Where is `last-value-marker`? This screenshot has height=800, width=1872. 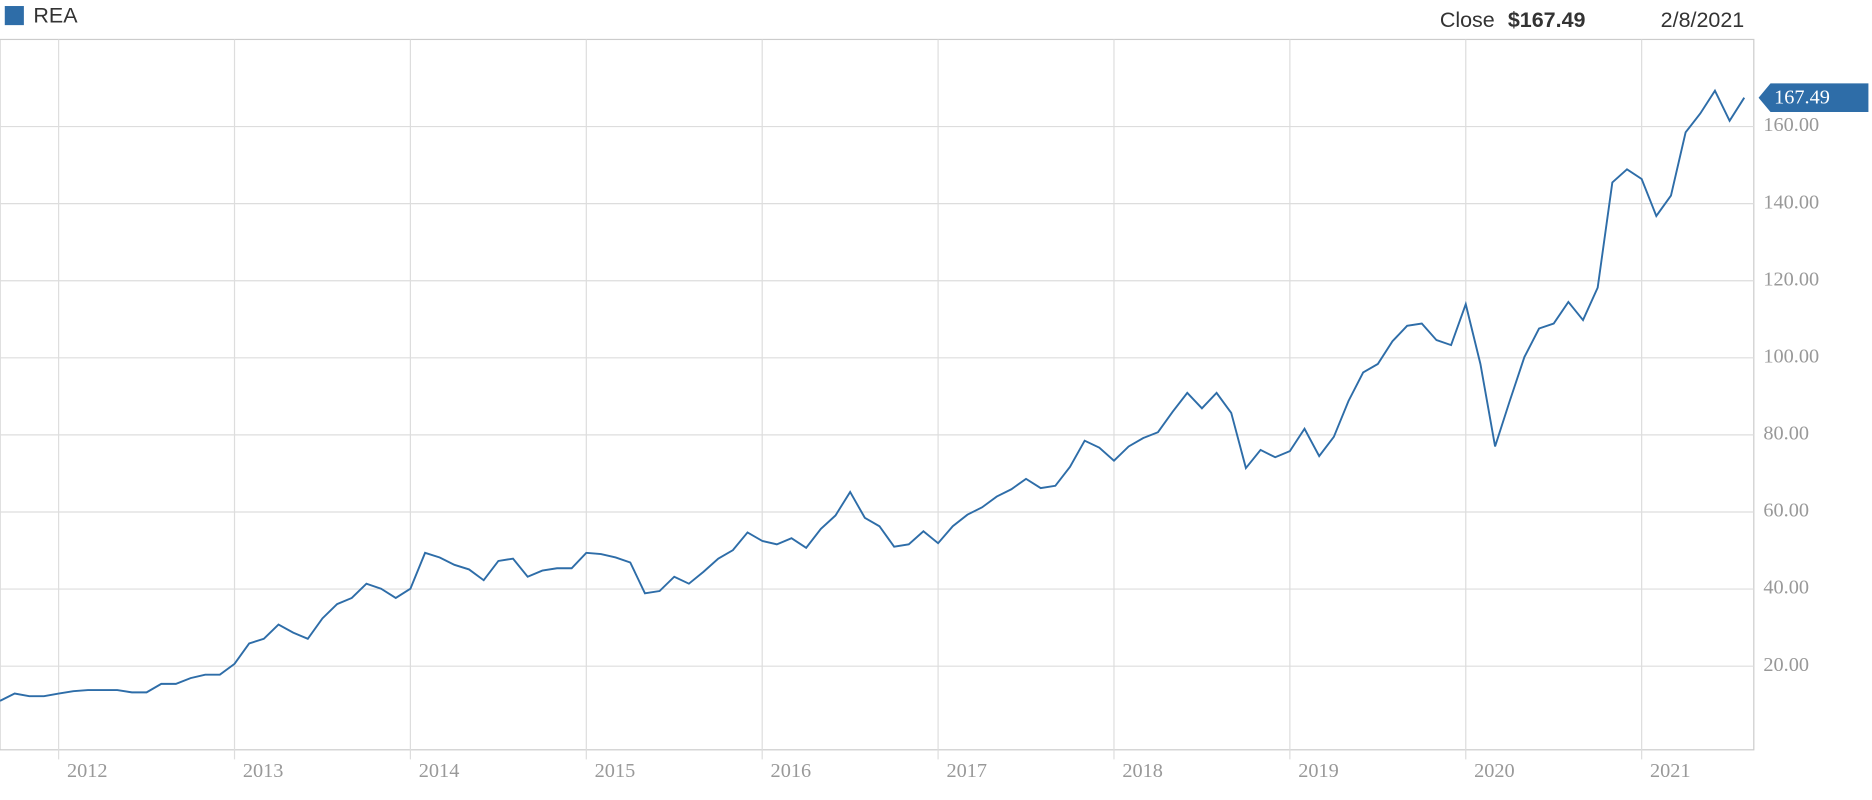 last-value-marker is located at coordinates (1813, 98).